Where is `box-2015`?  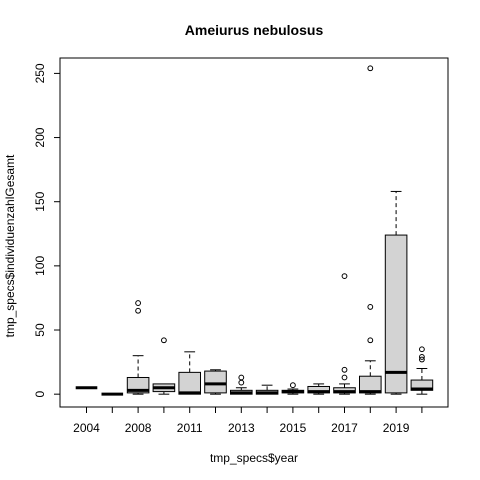
box-2015 is located at coordinates (293, 388).